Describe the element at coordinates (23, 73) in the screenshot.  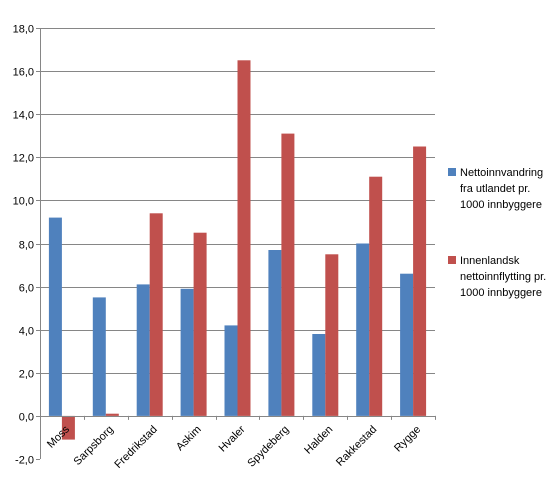
I see `y-tick-label: 16,0` at that location.